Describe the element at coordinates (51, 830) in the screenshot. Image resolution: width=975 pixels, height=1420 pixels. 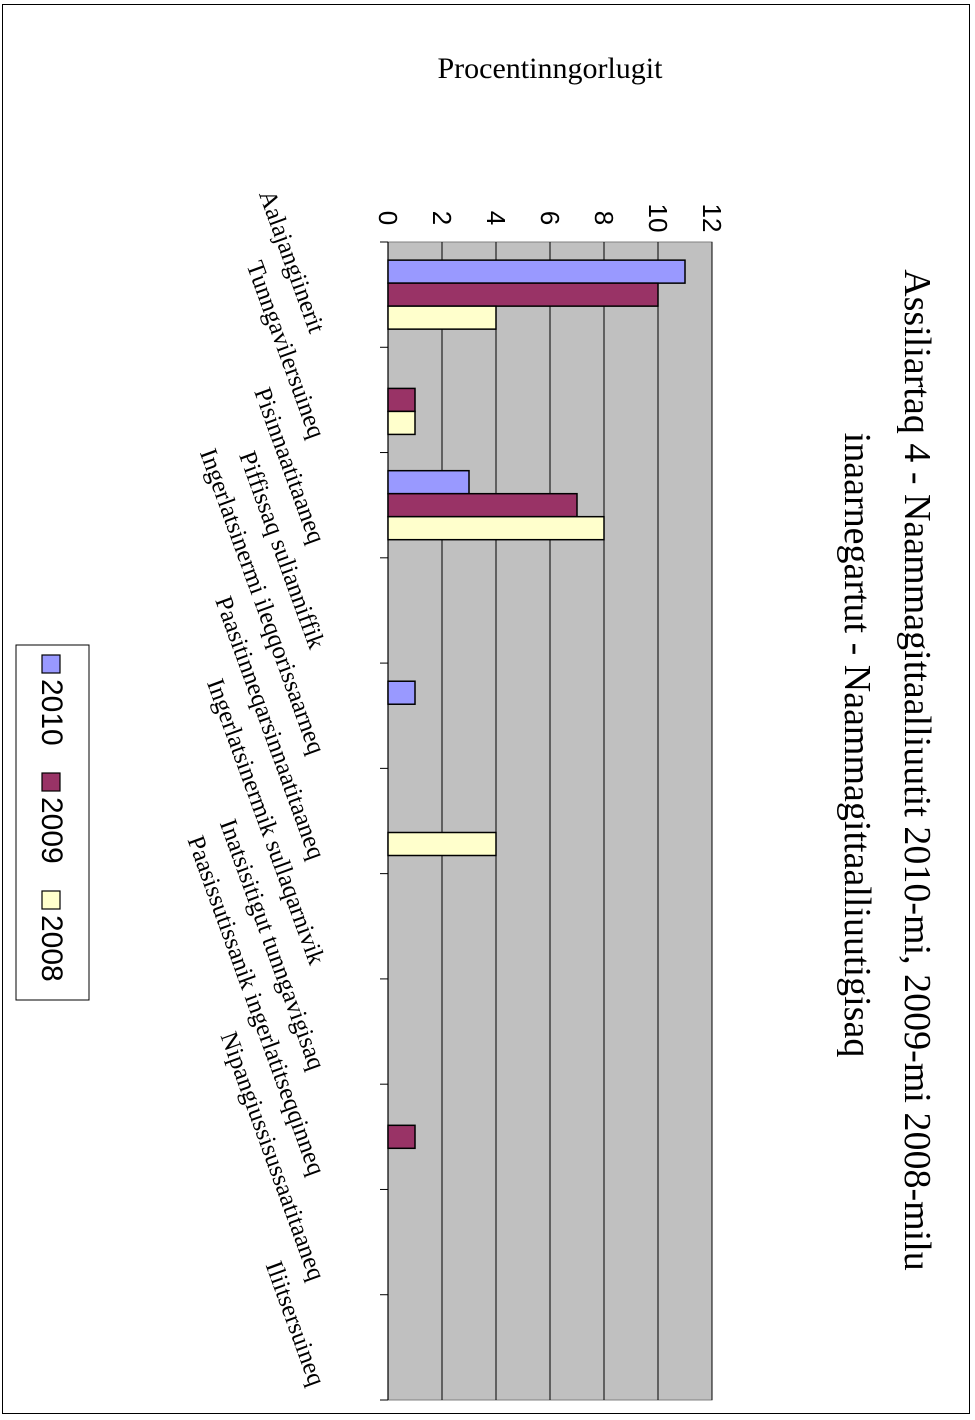
I see `legend-label-2009: 2009` at that location.